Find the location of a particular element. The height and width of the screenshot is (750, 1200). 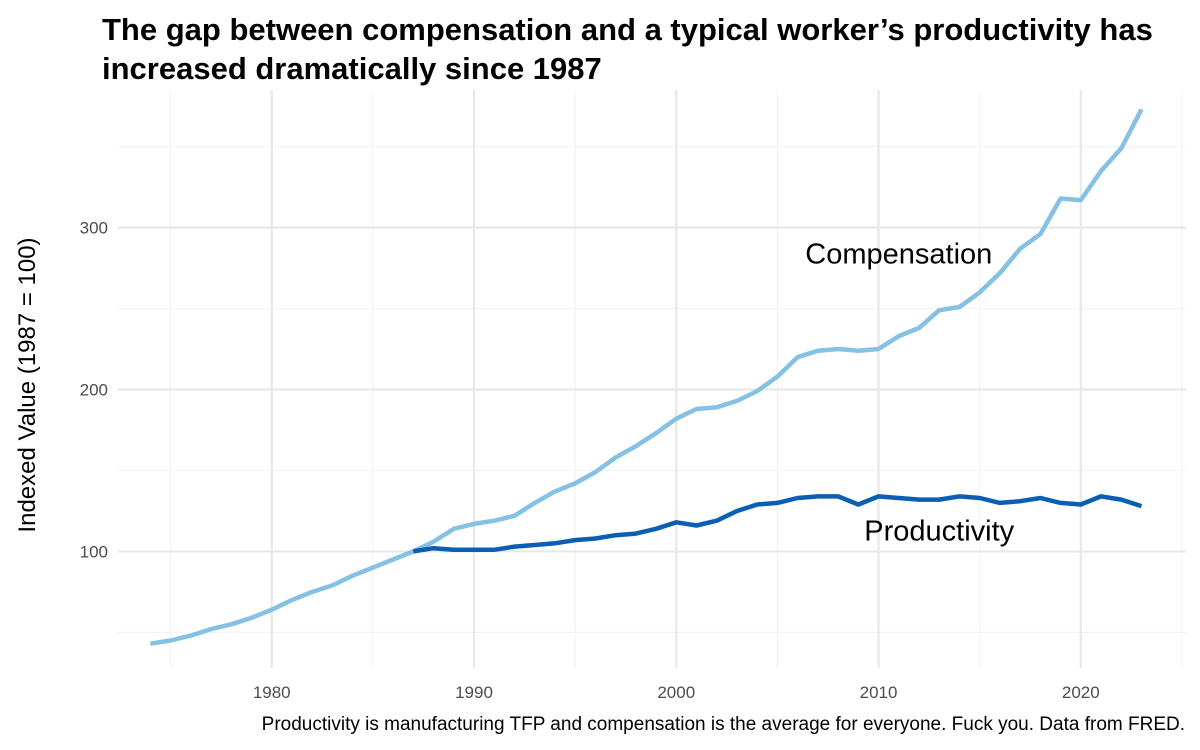

y-tick-label: 100 is located at coordinates (94, 551).